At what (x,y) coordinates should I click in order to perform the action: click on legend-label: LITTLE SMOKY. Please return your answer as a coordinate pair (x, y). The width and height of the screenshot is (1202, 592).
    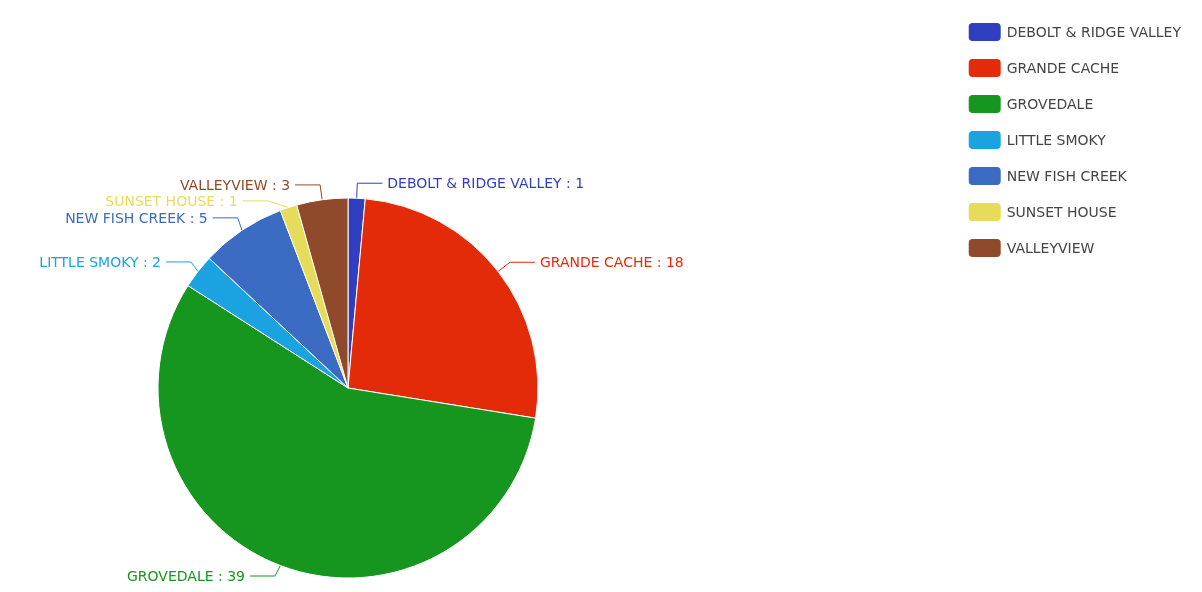
    Looking at the image, I should click on (1056, 140).